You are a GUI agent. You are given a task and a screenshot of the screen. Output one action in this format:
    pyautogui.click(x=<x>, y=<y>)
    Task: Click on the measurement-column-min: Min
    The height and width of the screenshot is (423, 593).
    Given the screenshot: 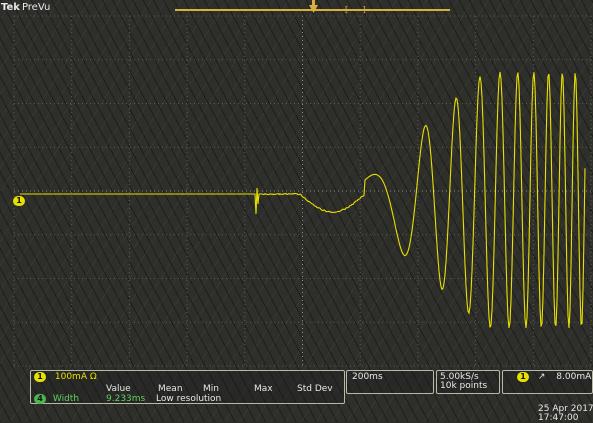 What is the action you would take?
    pyautogui.click(x=211, y=389)
    